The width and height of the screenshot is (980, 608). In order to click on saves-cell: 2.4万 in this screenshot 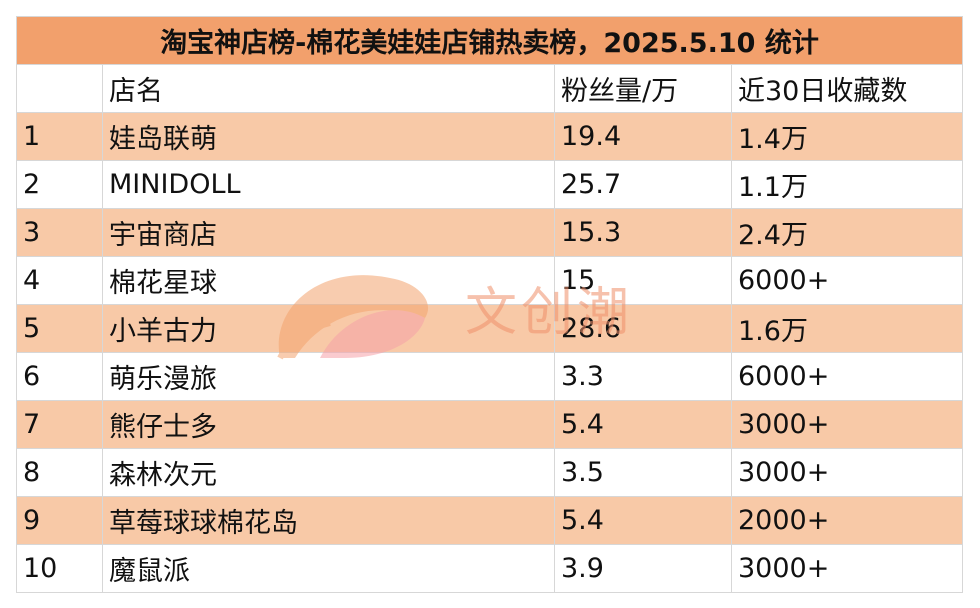, I will do `click(847, 232)`.